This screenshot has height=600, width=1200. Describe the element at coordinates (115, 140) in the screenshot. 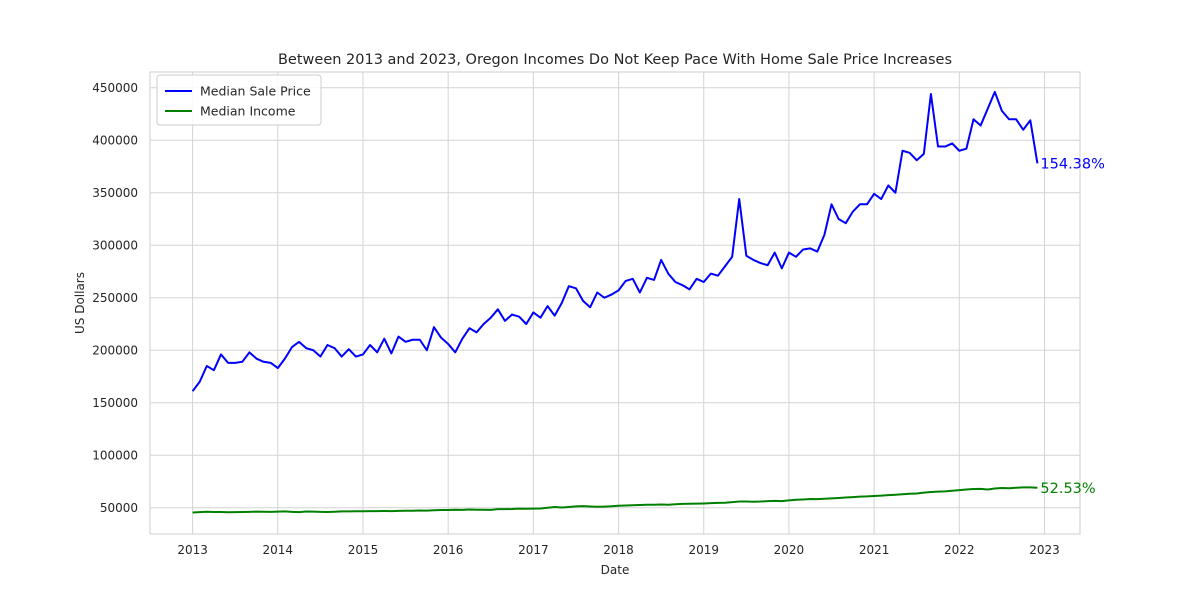

I see `y-tick-label: 400000` at that location.